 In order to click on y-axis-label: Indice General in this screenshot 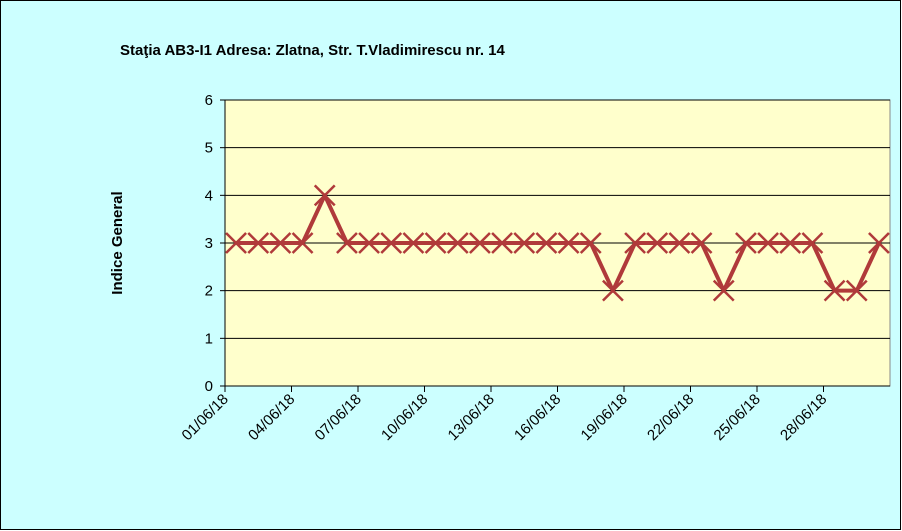, I will do `click(117, 242)`.